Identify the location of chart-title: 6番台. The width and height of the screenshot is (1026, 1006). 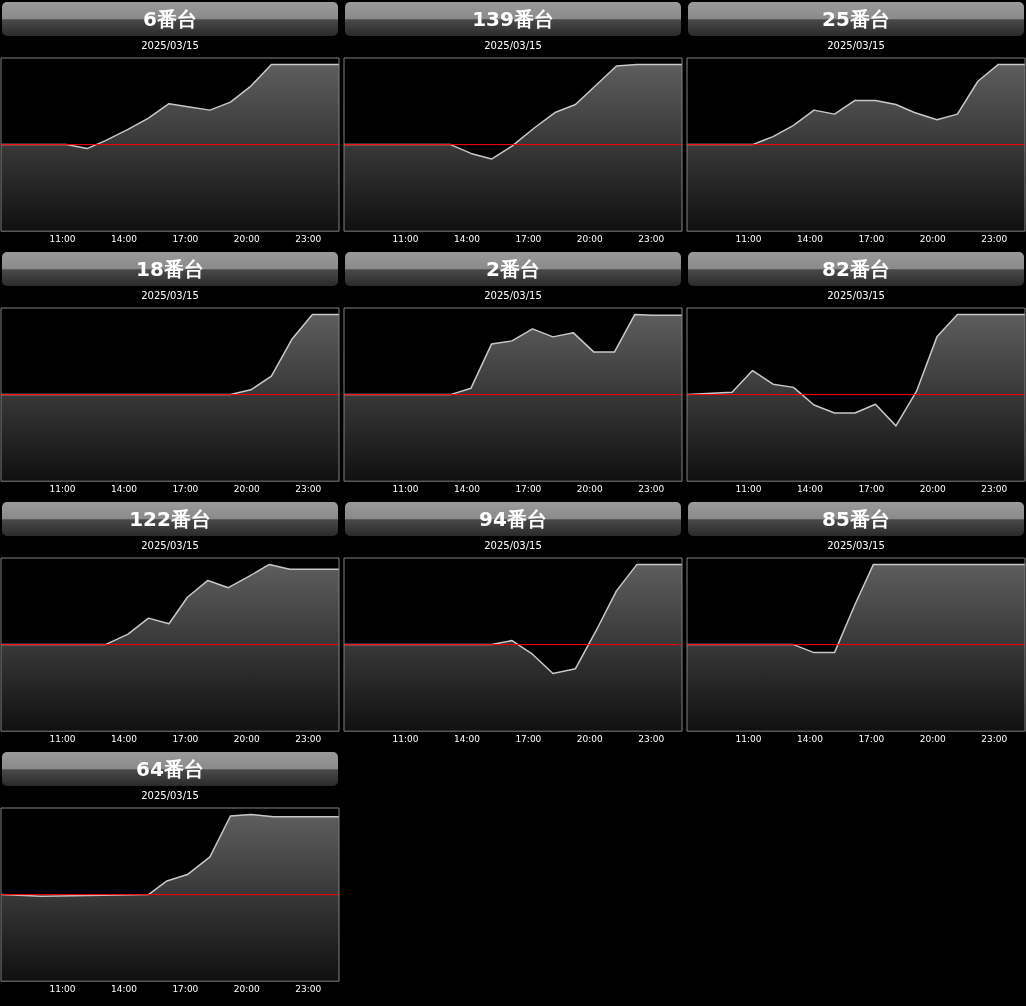
(170, 19).